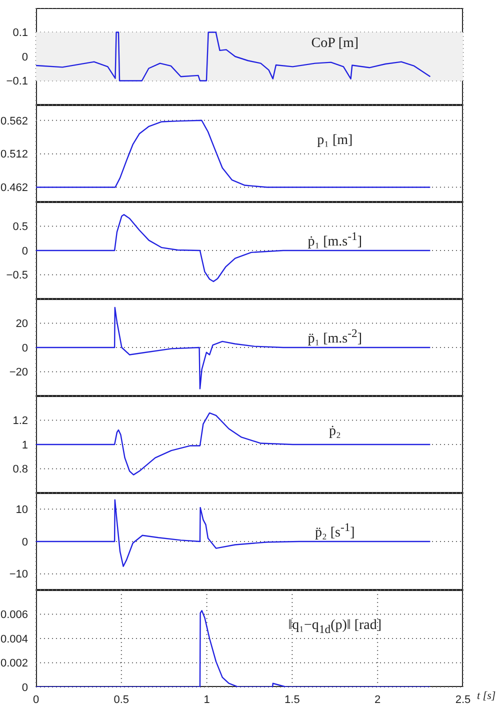  What do you see at coordinates (22, 324) in the screenshot?
I see `y-tick-label: 20` at bounding box center [22, 324].